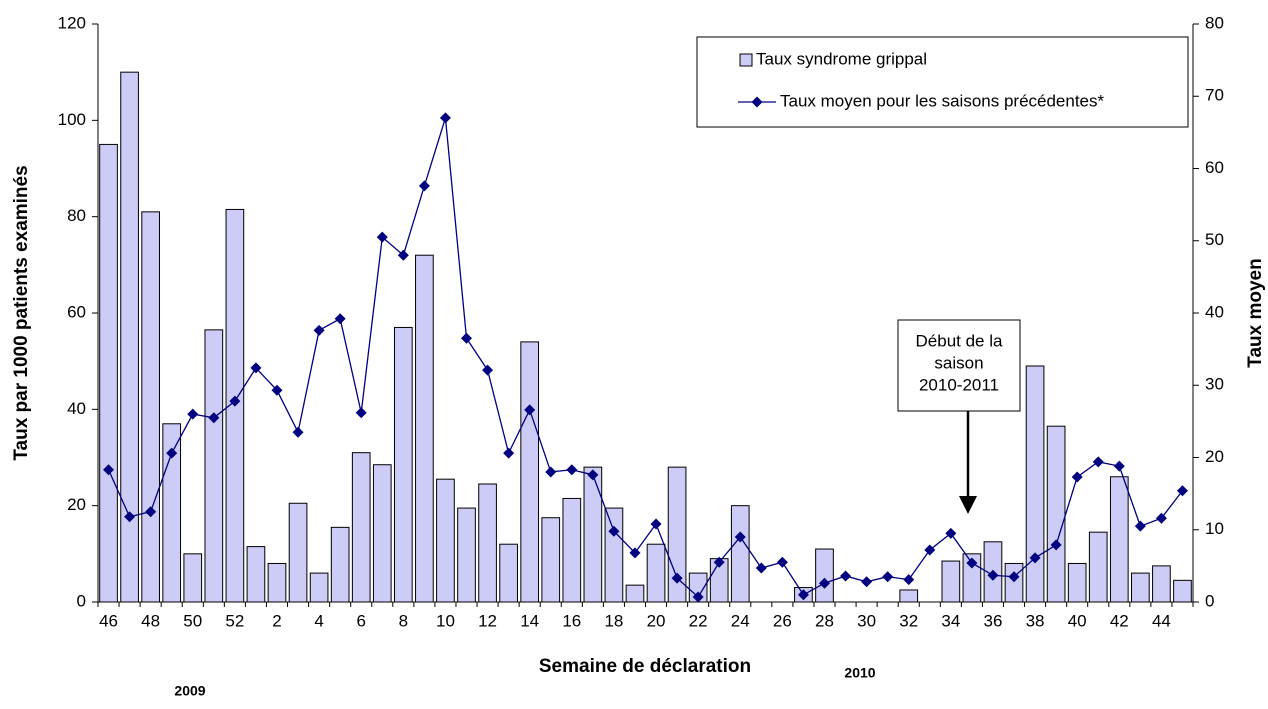 The width and height of the screenshot is (1268, 709). What do you see at coordinates (645, 666) in the screenshot?
I see `x-axis-label: Semaine de déclaration` at bounding box center [645, 666].